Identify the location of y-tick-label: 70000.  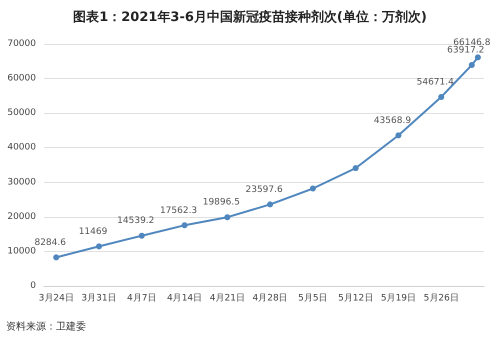
(21, 44).